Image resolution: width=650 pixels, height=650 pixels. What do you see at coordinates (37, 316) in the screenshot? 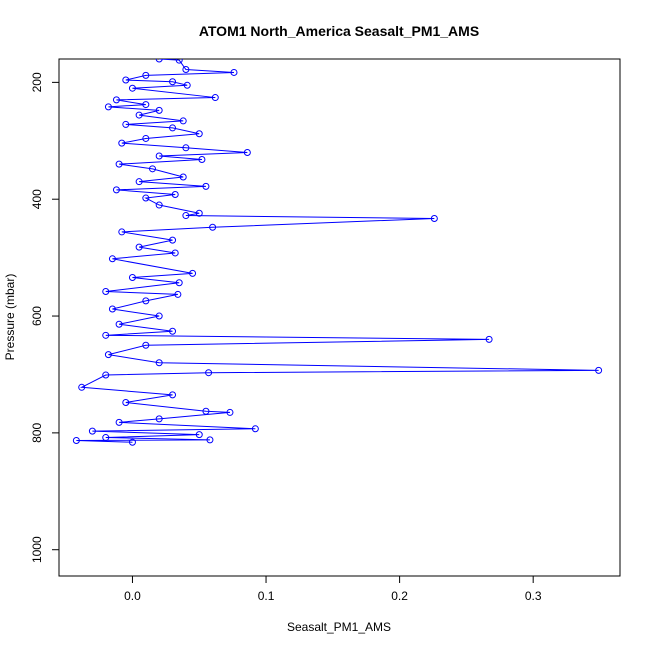
I see `y-tick-label: 600` at bounding box center [37, 316].